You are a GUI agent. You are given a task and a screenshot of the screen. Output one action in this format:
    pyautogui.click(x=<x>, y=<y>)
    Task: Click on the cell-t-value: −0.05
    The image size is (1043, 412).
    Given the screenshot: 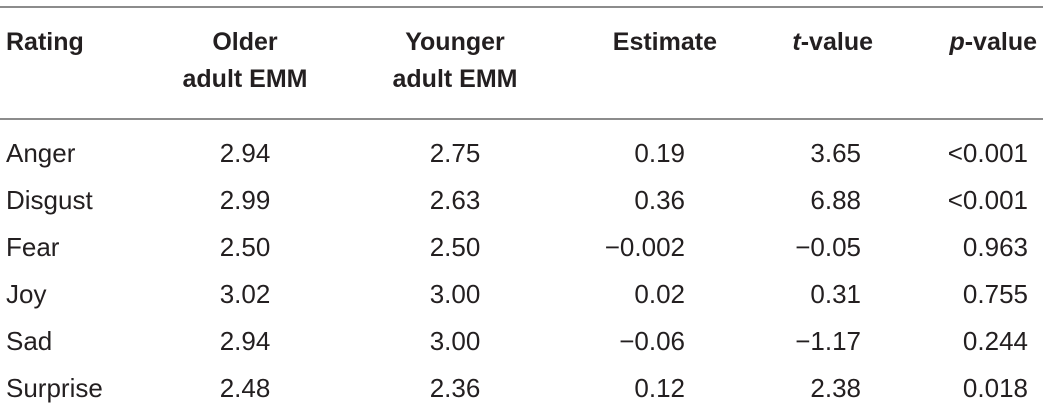 What is the action you would take?
    pyautogui.click(x=828, y=247)
    